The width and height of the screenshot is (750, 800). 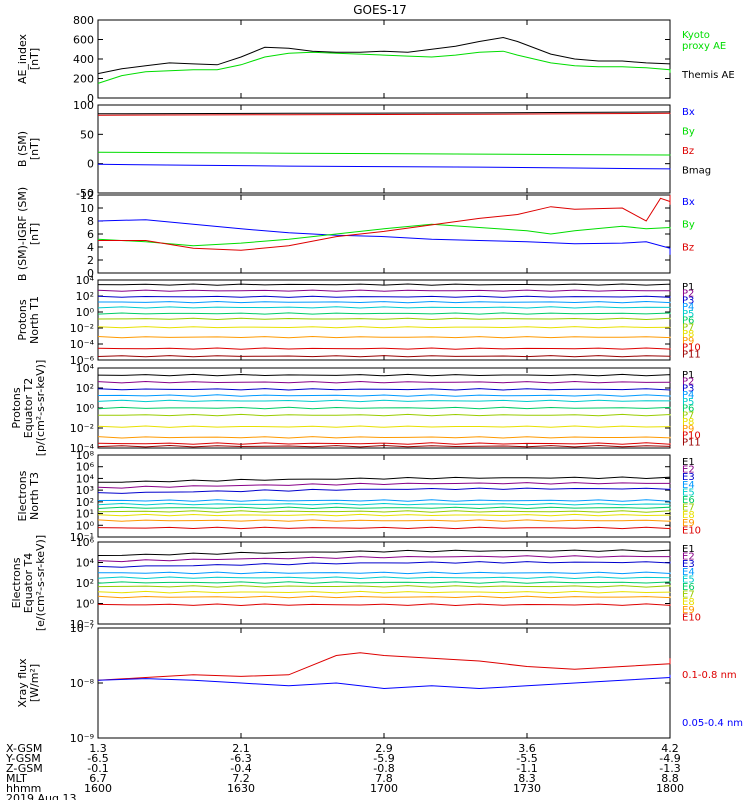 What do you see at coordinates (85, 583) in the screenshot?
I see `ytick-label-elece: 10²` at bounding box center [85, 583].